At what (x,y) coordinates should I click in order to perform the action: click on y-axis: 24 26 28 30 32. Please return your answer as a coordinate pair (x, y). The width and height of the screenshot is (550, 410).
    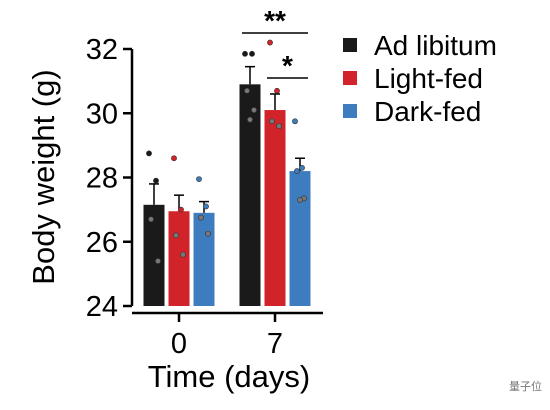
    Looking at the image, I should click on (110, 178).